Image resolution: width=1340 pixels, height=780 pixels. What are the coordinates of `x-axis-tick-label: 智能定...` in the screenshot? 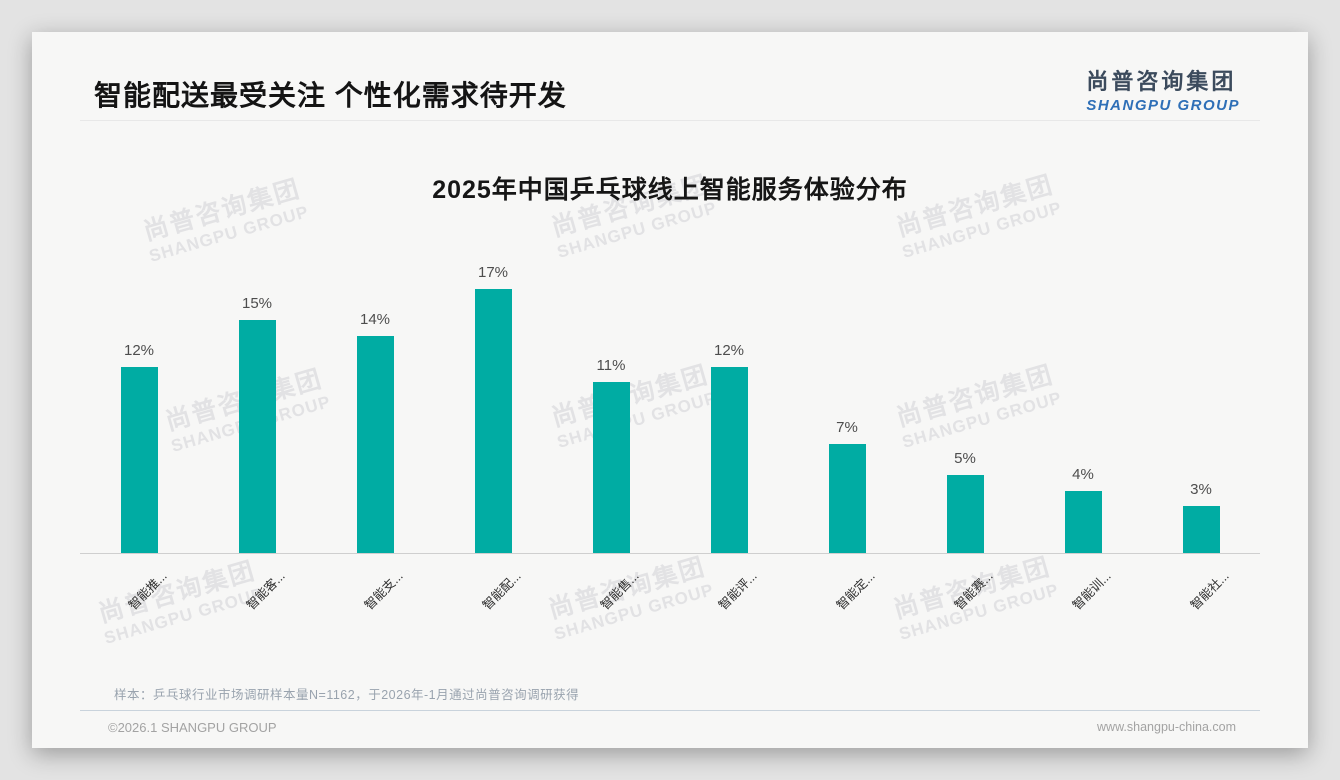 It's located at (855, 590).